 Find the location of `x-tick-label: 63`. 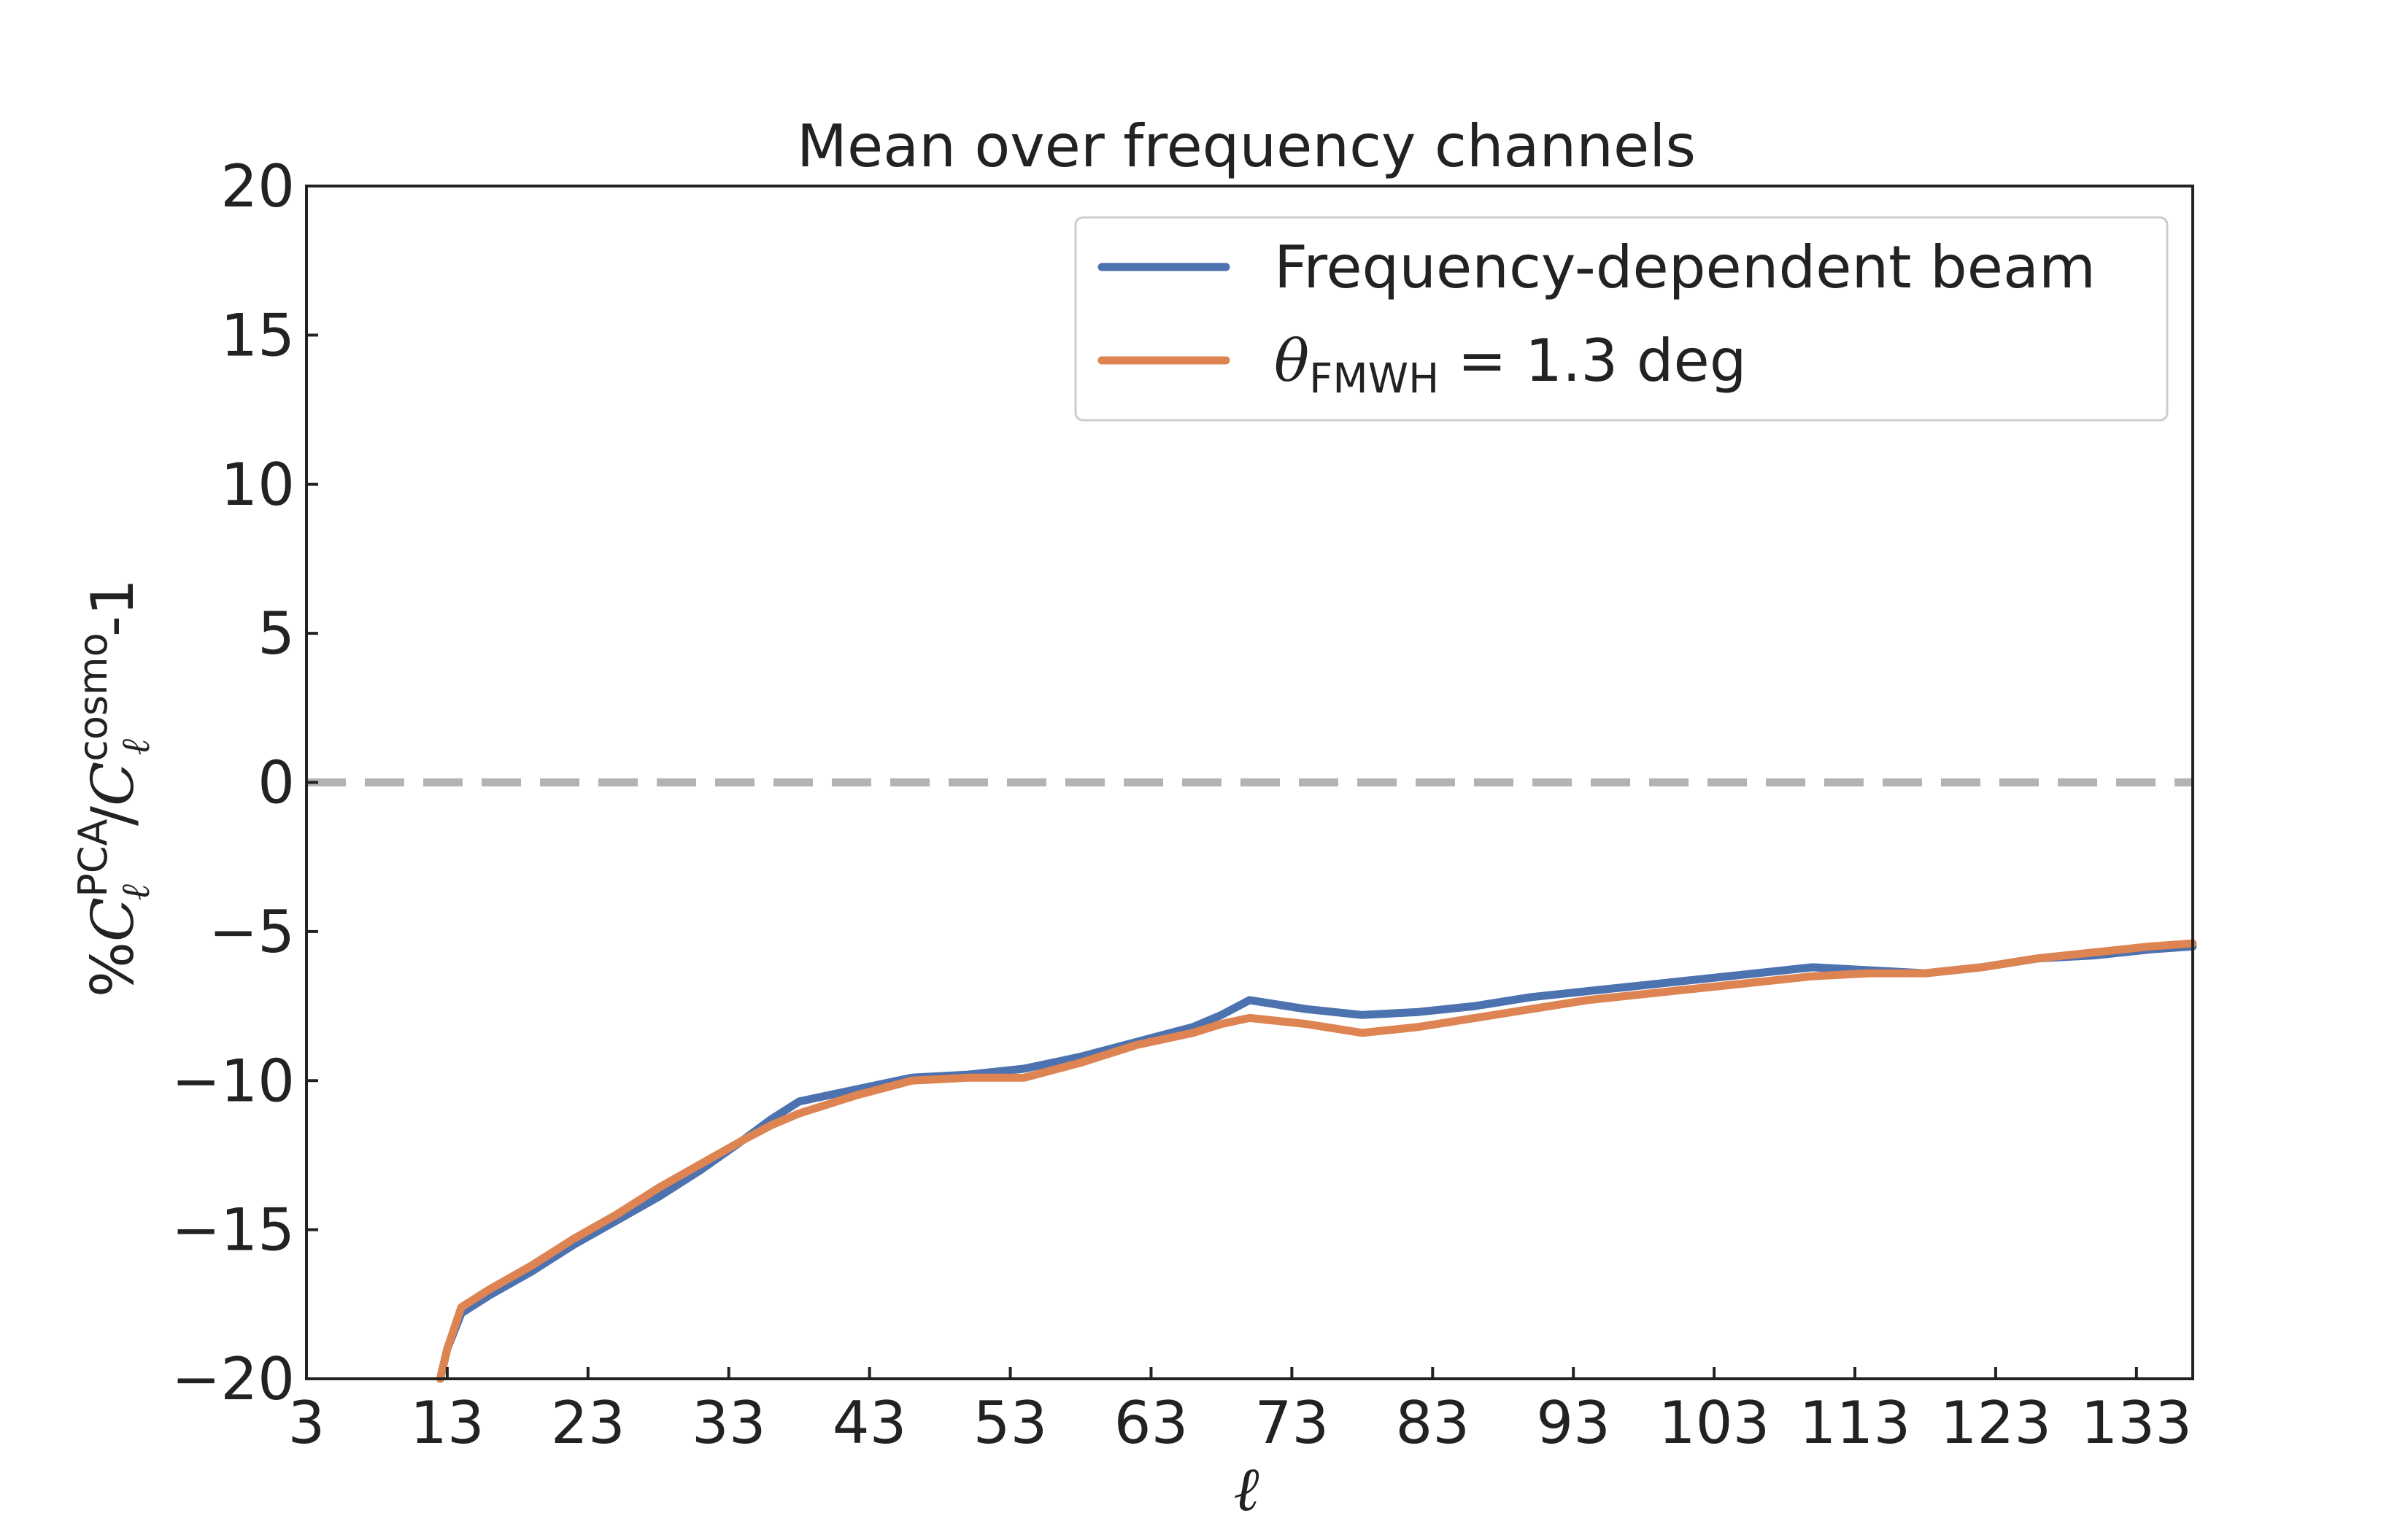

x-tick-label: 63 is located at coordinates (1151, 1423).